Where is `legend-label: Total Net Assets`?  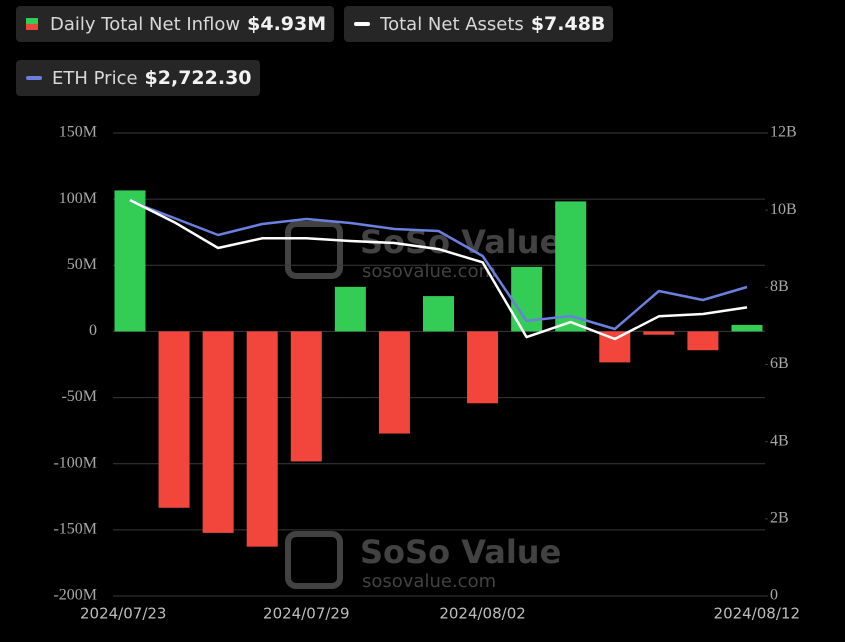 legend-label: Total Net Assets is located at coordinates (452, 24).